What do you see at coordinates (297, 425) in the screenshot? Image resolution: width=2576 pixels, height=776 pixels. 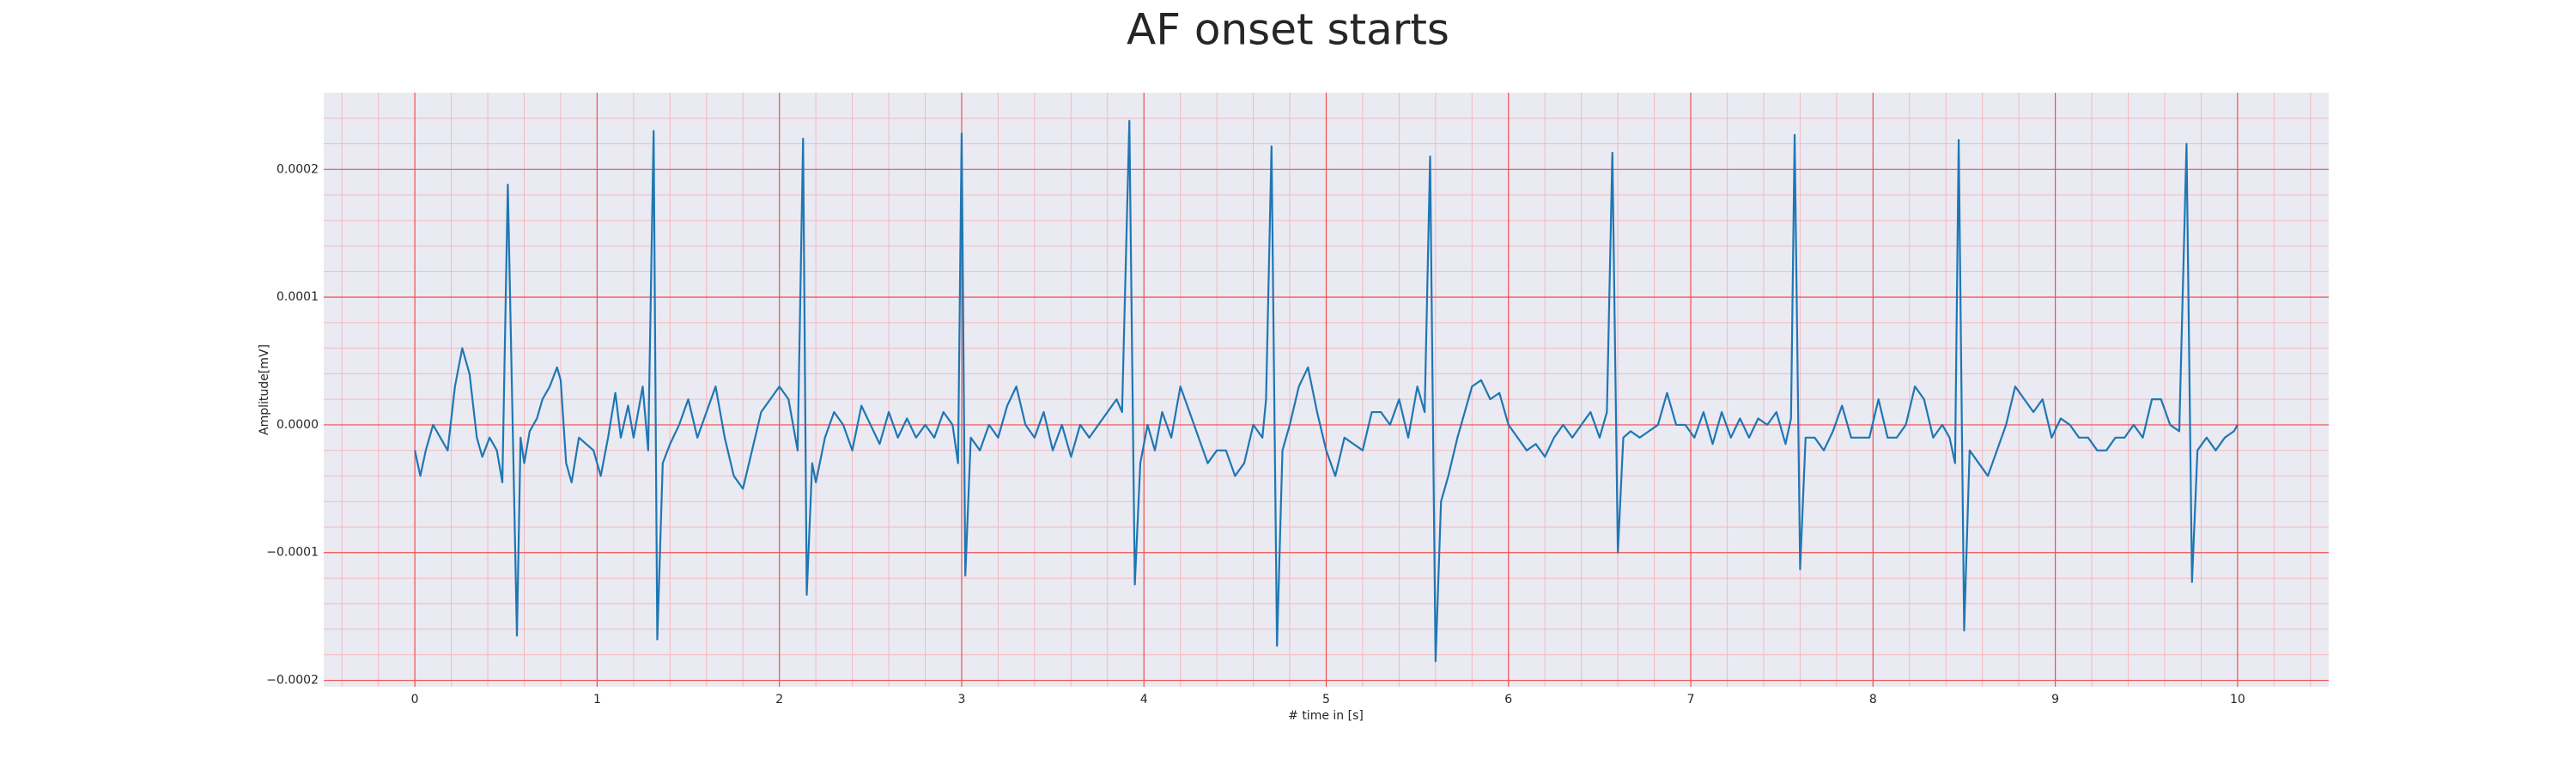 I see `y-tick-label: 0.0000` at bounding box center [297, 425].